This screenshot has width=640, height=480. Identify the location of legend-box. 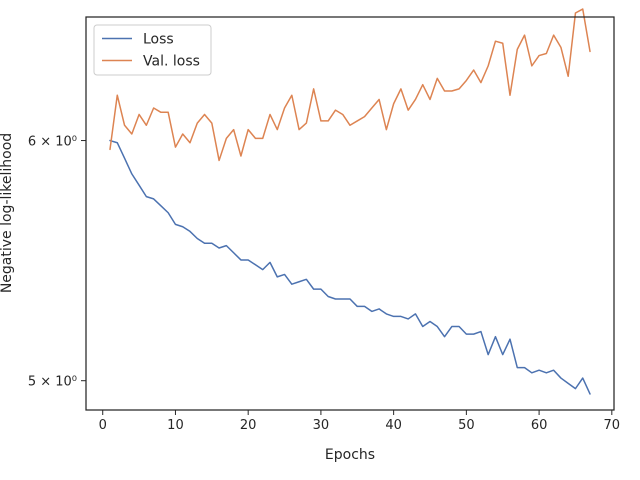
(152, 50).